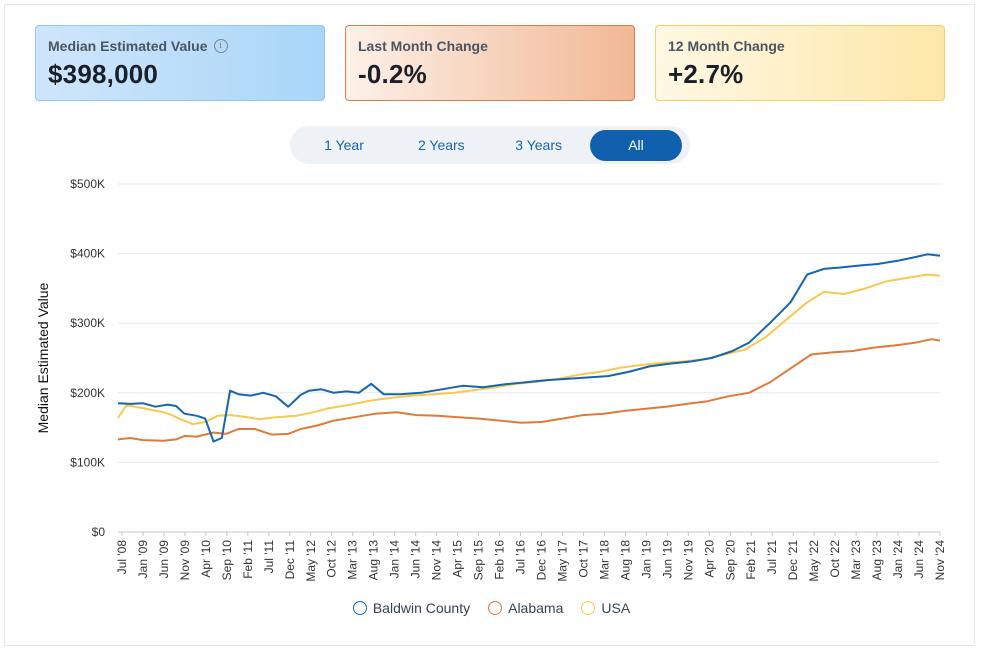 This screenshot has height=652, width=983. Describe the element at coordinates (99, 532) in the screenshot. I see `y-tick-label: $0` at that location.